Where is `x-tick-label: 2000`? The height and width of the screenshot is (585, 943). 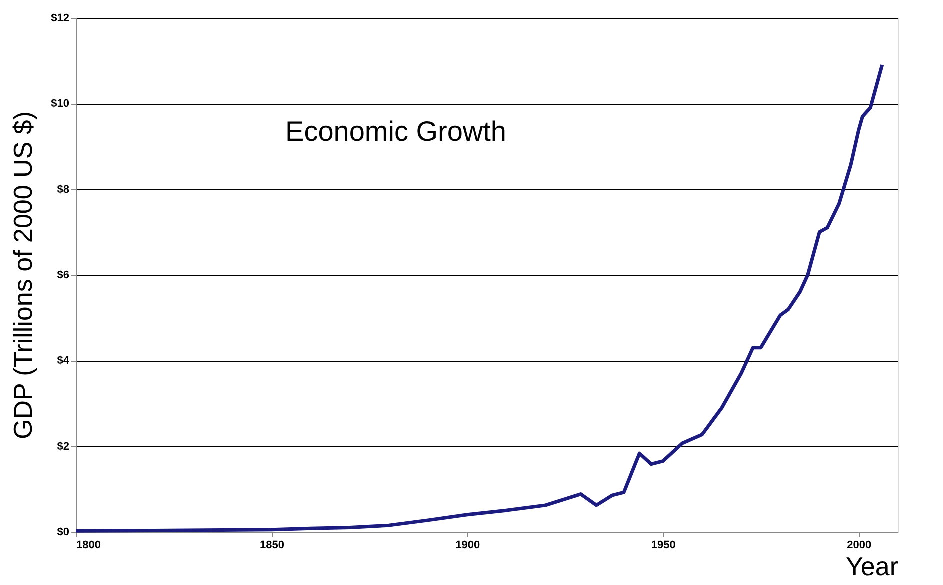
x-tick-label: 2000 is located at coordinates (859, 546).